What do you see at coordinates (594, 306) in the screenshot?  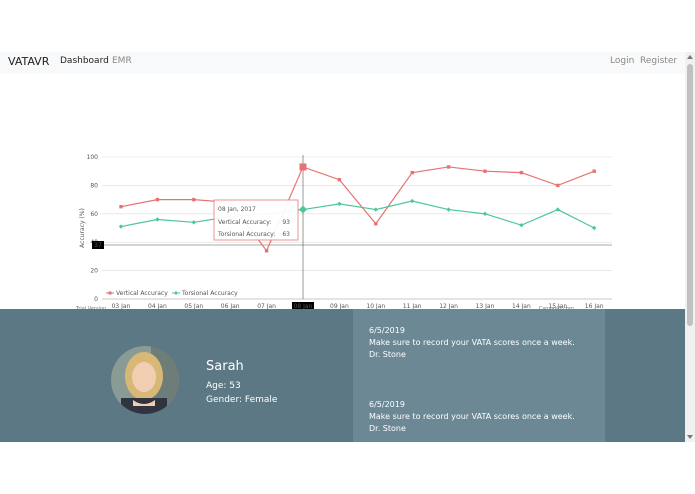 I see `x-tick-label: 16 Jan` at bounding box center [594, 306].